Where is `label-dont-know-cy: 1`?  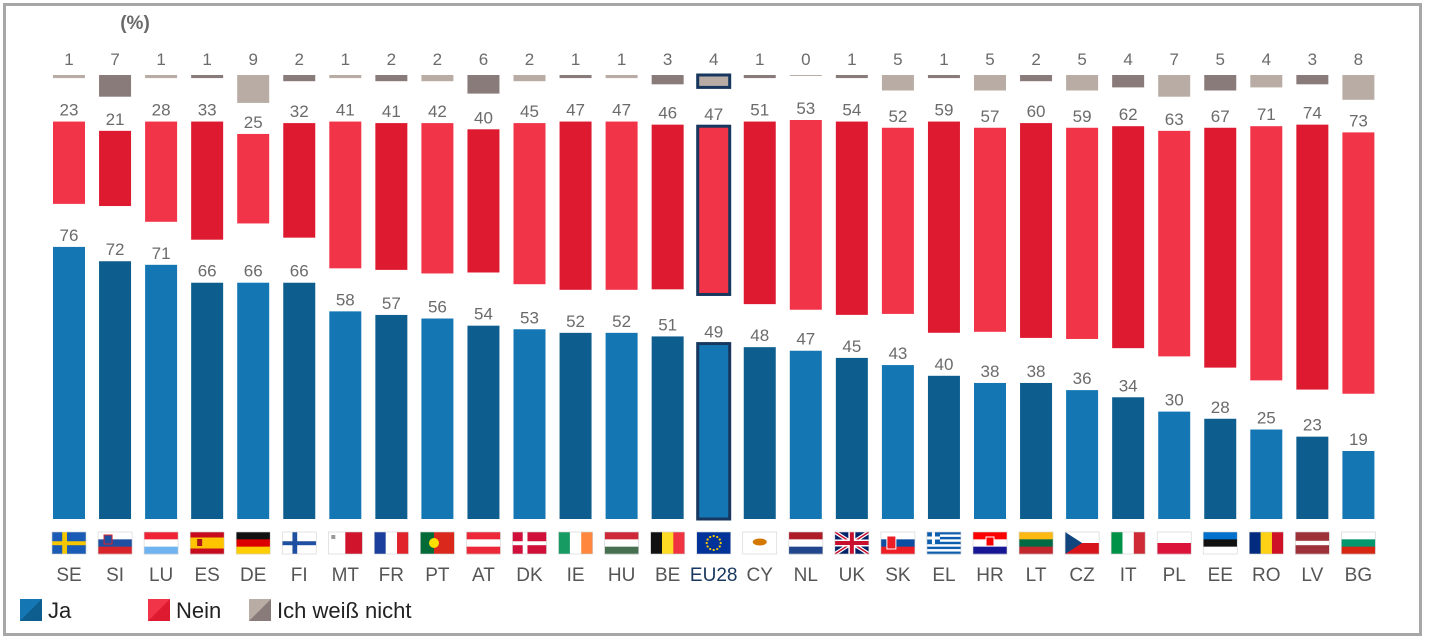 label-dont-know-cy: 1 is located at coordinates (759, 59).